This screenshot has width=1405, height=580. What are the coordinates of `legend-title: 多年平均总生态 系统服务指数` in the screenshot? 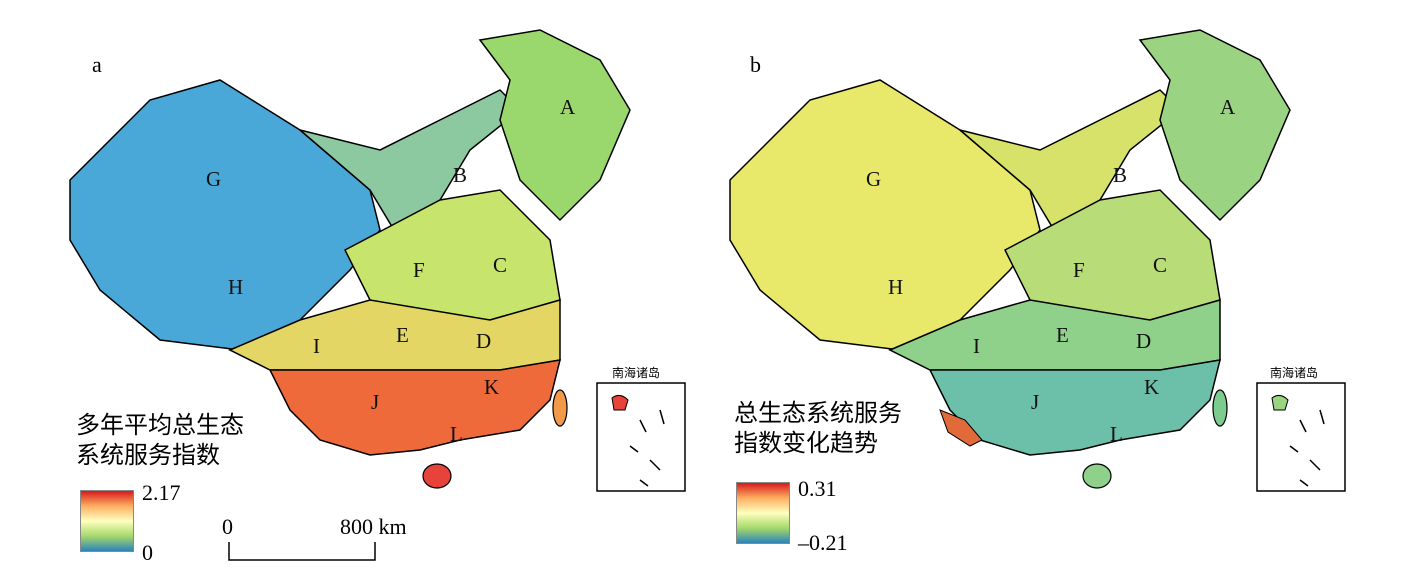 It's located at (160, 440).